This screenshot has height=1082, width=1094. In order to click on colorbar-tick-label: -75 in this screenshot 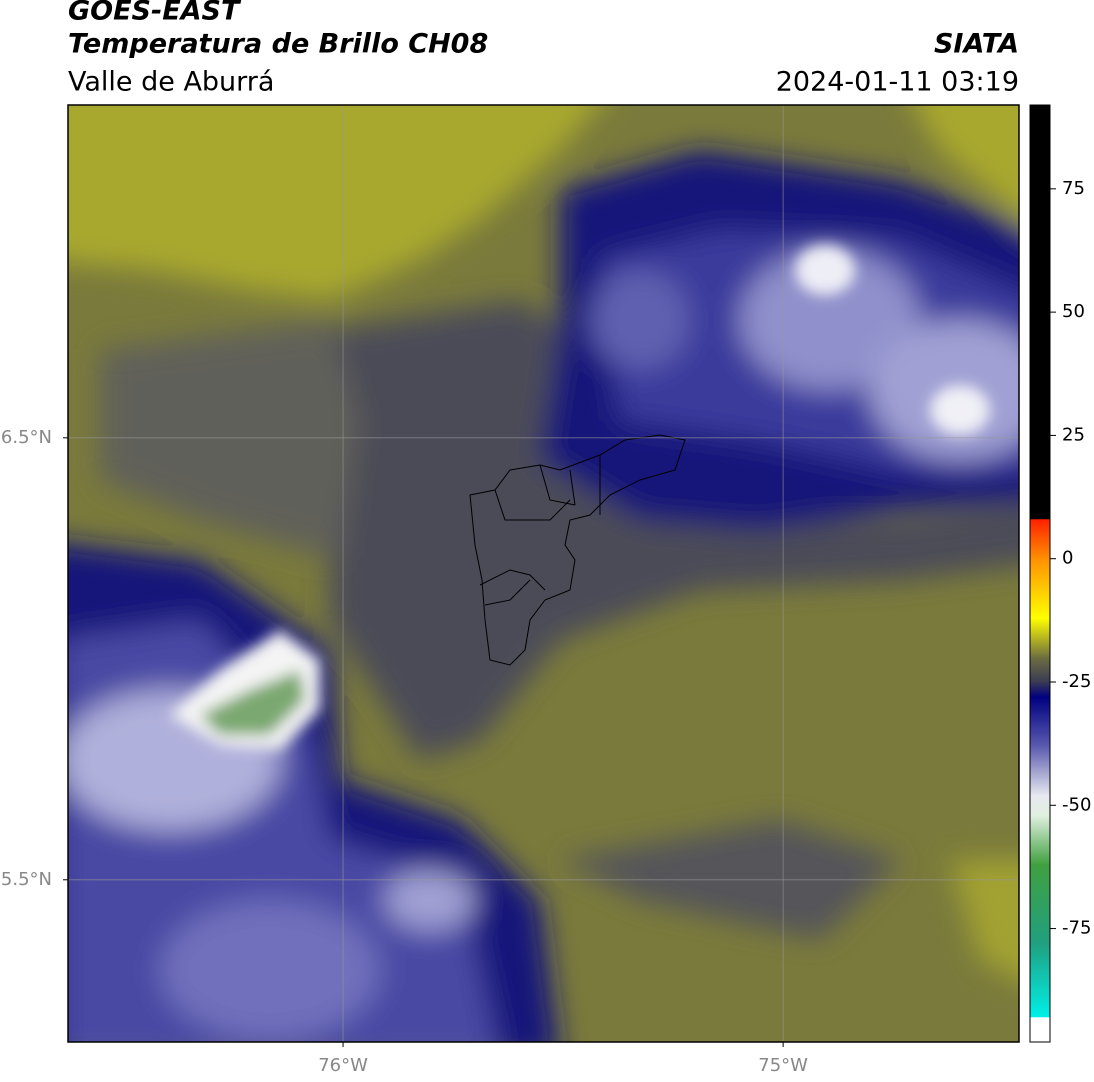, I will do `click(1076, 928)`.